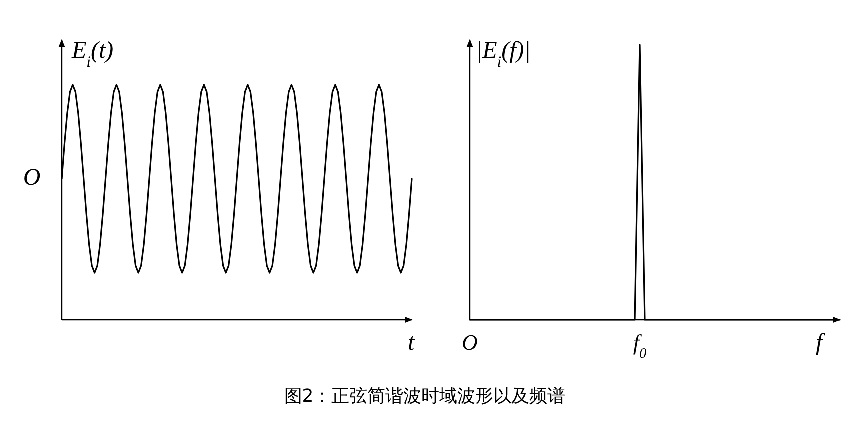  I want to click on x-axis-title: f, so click(821, 343).